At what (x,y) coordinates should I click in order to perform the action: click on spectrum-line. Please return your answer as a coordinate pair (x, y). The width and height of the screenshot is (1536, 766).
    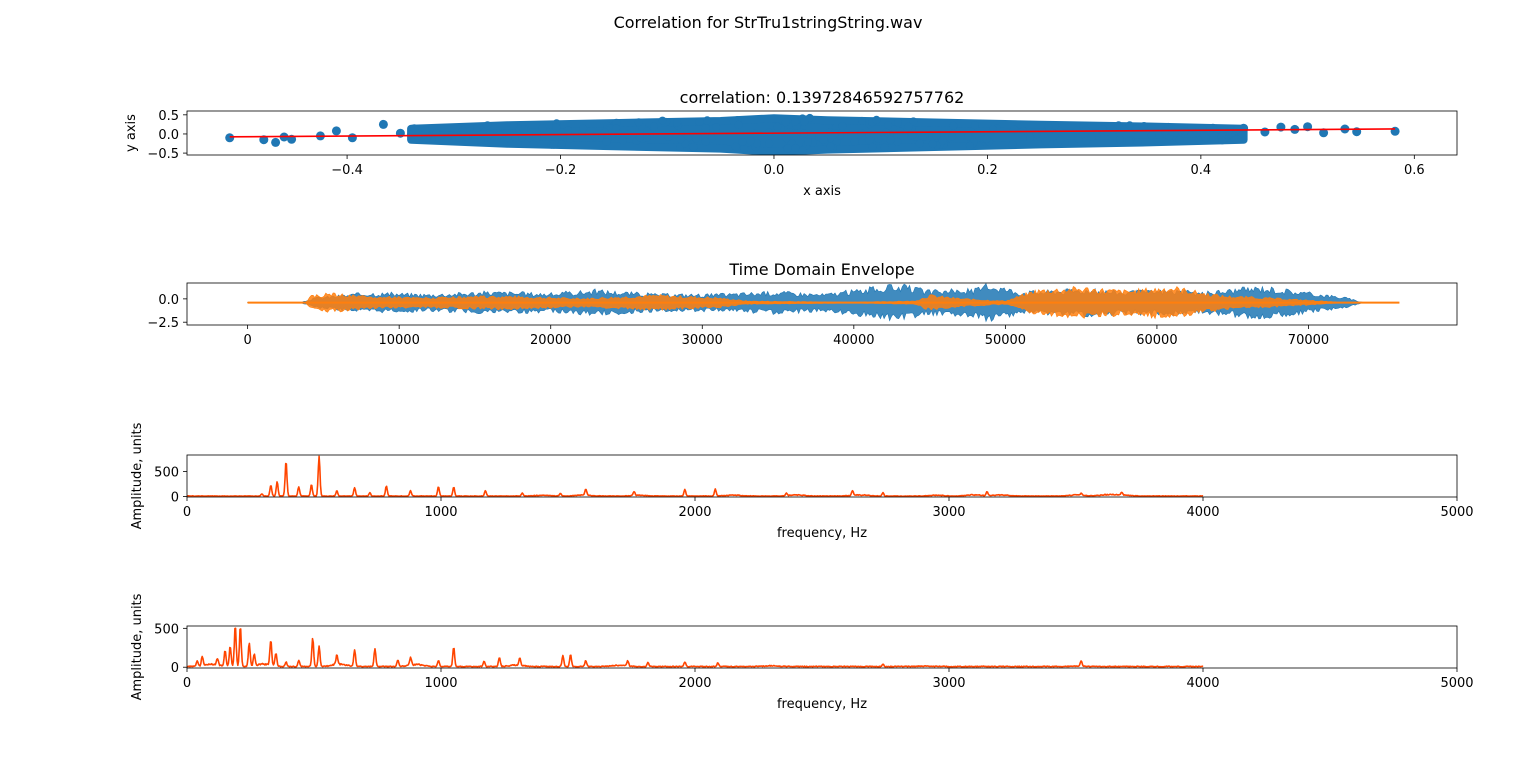
    Looking at the image, I should click on (695, 647).